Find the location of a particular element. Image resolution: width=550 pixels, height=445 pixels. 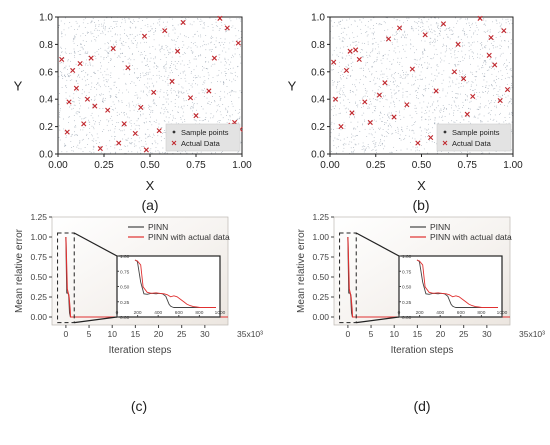

y-axis-label: Y is located at coordinates (18, 86).